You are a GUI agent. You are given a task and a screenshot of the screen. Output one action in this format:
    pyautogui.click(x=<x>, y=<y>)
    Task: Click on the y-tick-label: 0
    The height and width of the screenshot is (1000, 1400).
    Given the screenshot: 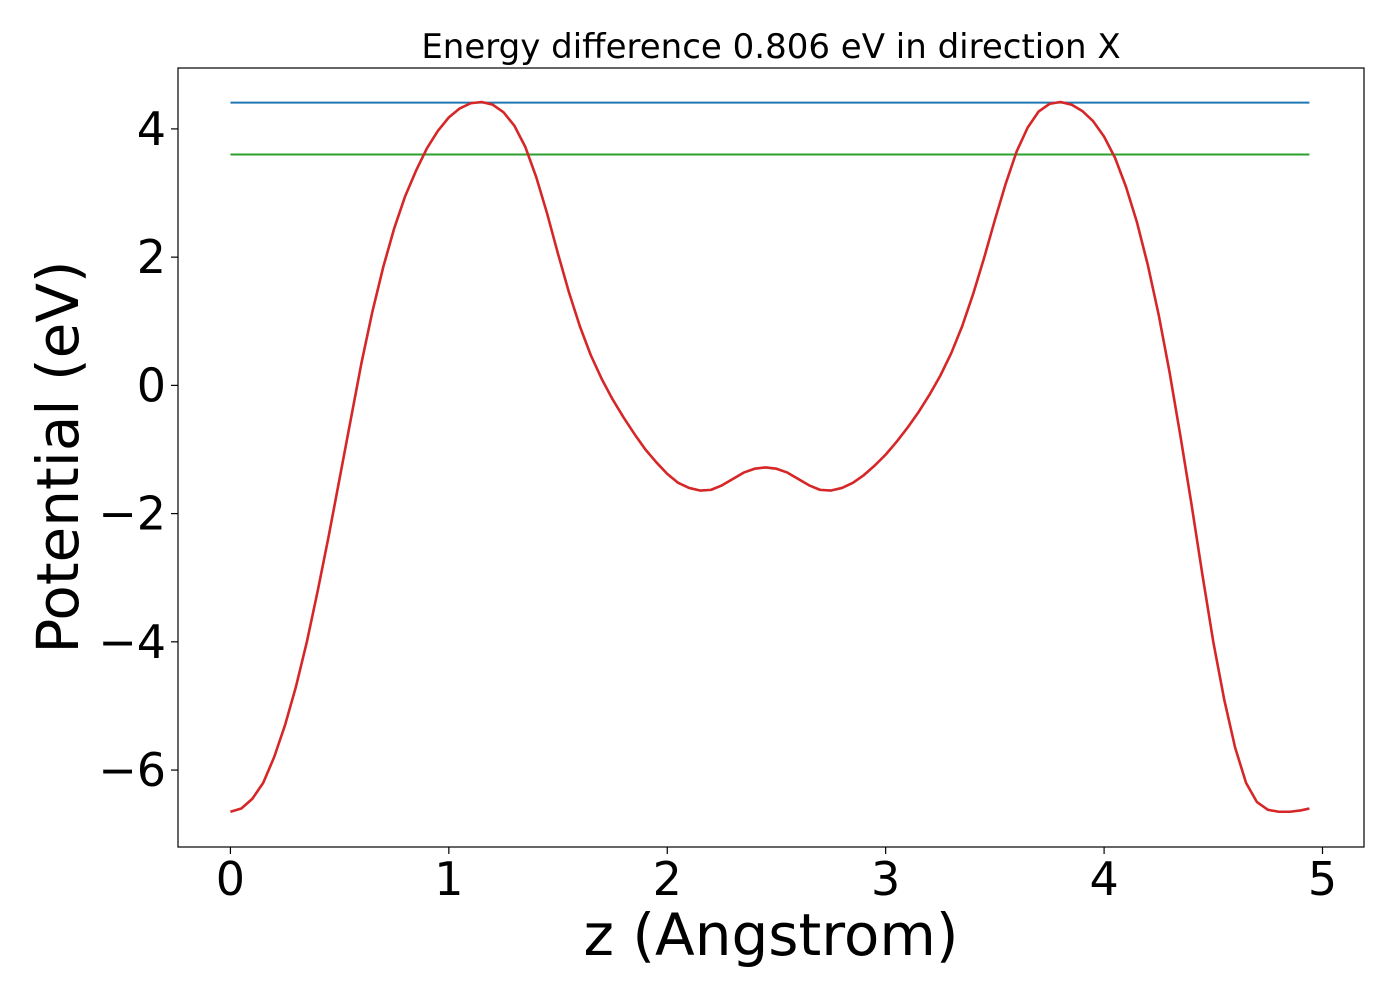 What is the action you would take?
    pyautogui.click(x=151, y=385)
    